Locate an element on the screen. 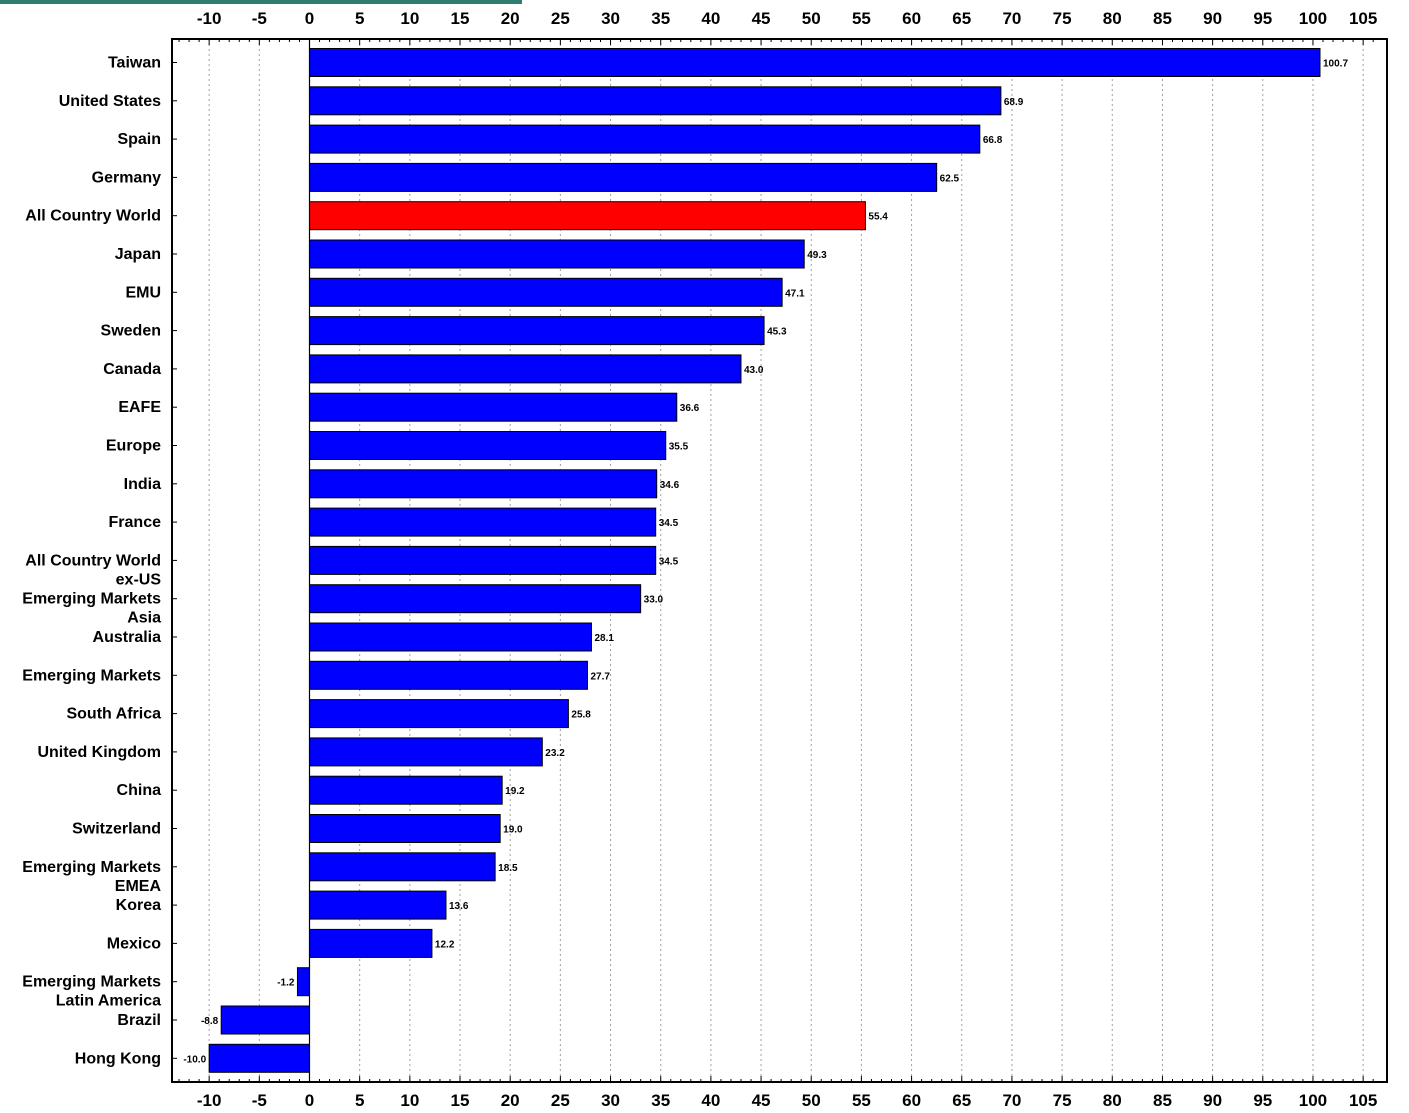 This screenshot has width=1409, height=1113. data-label-south-africa: 25.8 is located at coordinates (581, 715).